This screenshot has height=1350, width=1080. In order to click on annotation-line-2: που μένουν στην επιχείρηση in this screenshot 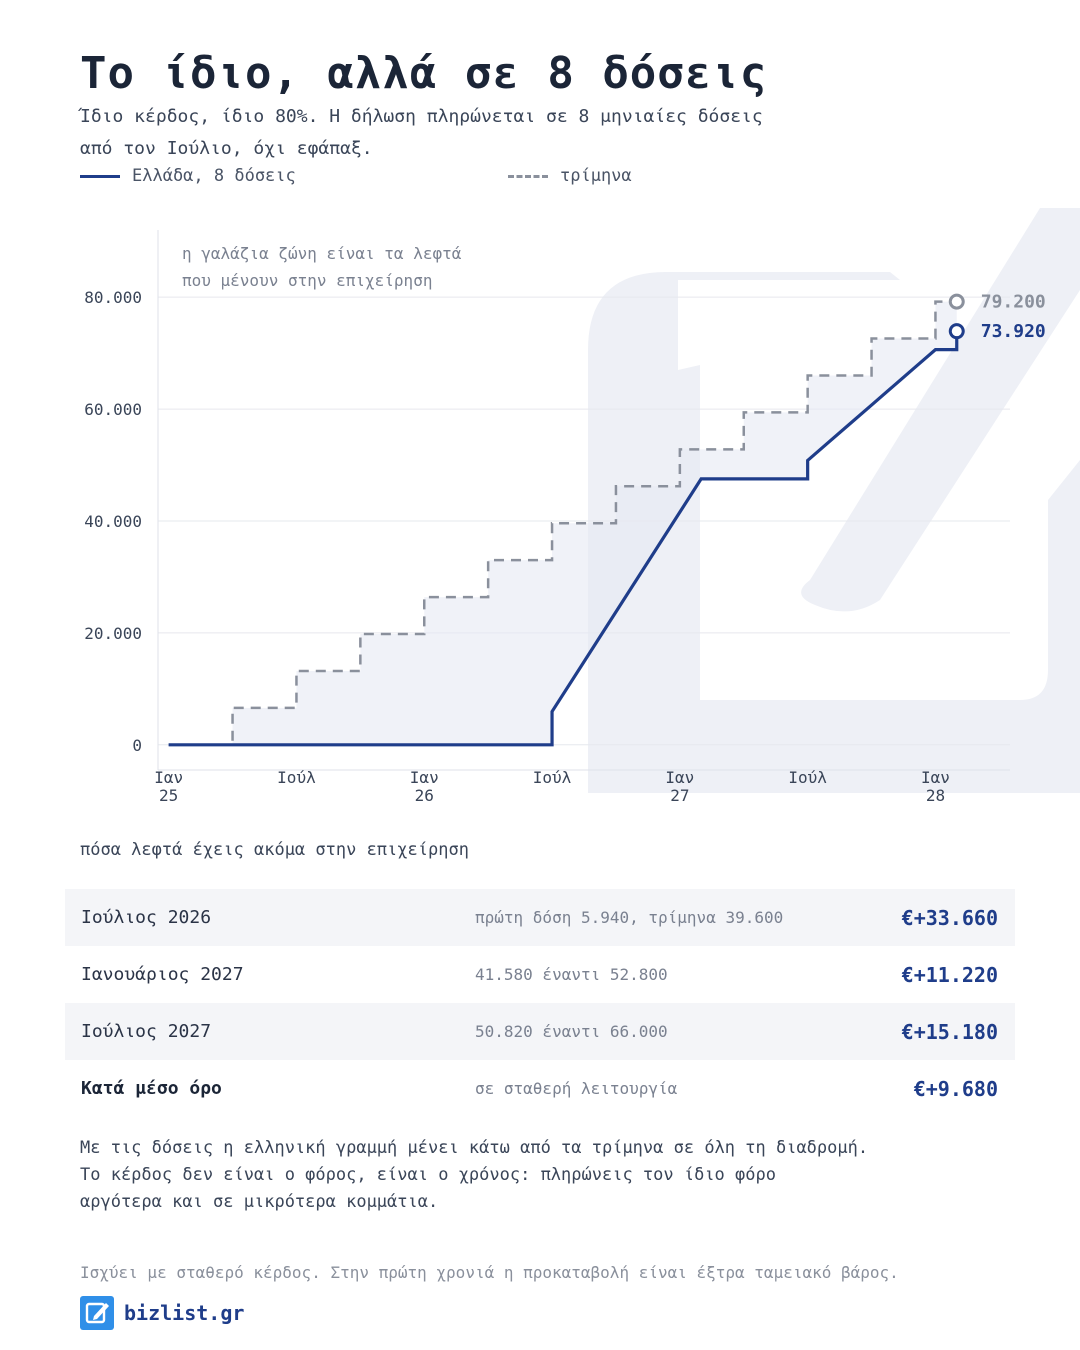, I will do `click(307, 280)`.